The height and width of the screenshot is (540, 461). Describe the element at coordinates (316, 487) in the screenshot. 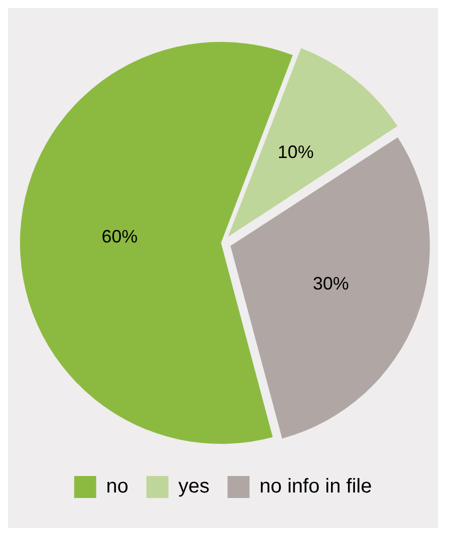

I see `legend-label: no info in file` at that location.